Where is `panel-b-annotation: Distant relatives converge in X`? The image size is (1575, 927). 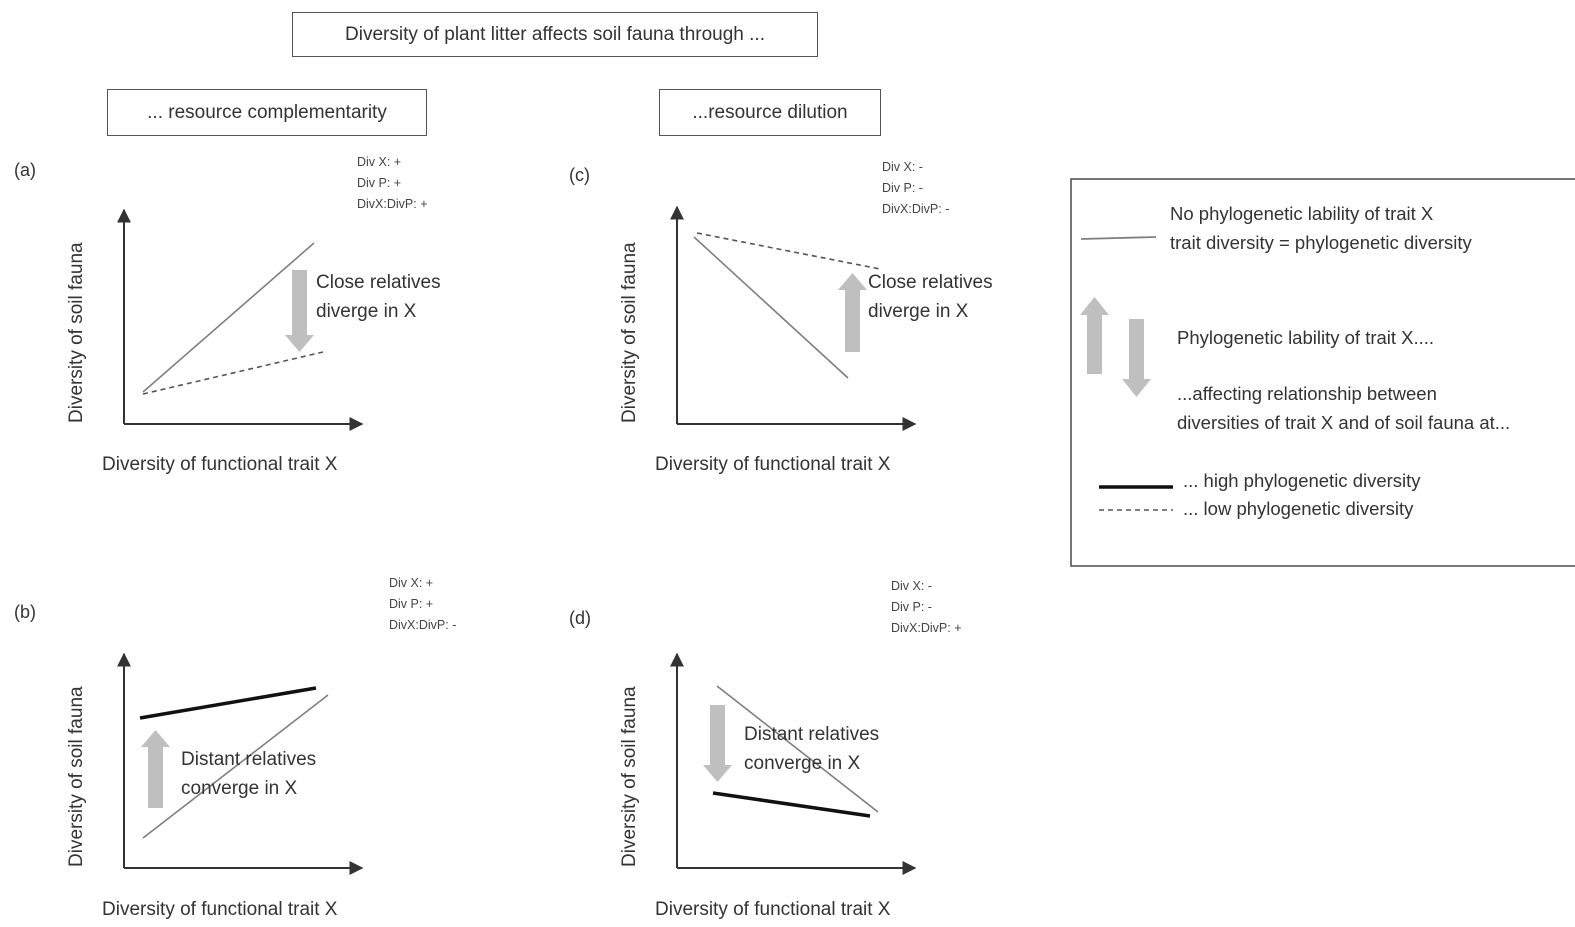
panel-b-annotation: Distant relatives converge in X is located at coordinates (248, 774).